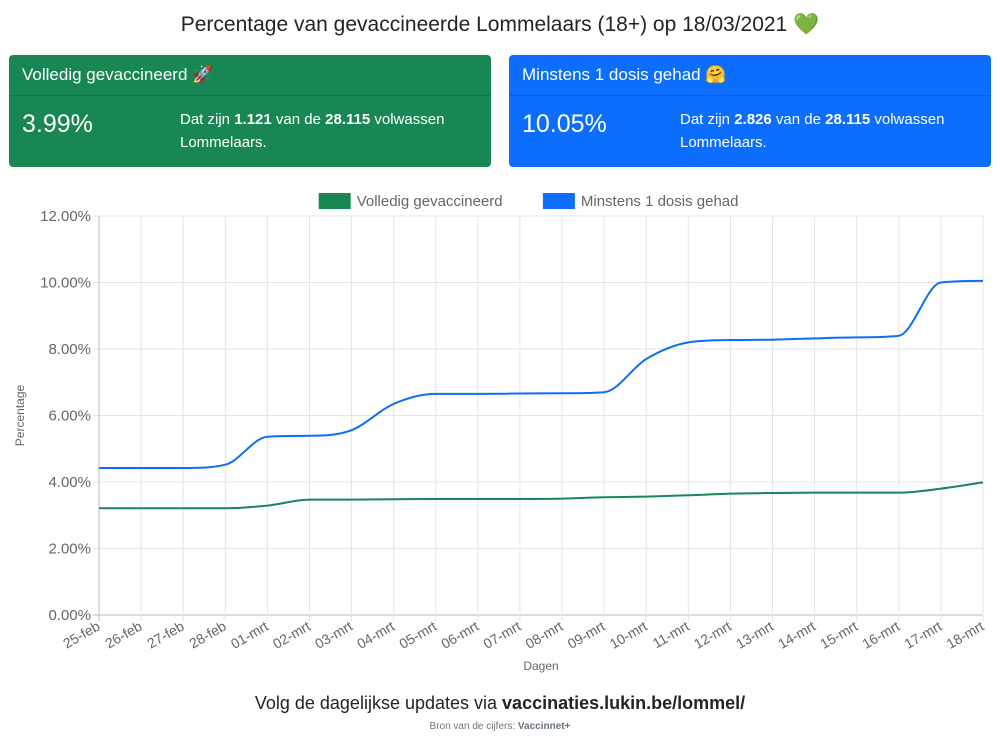  I want to click on card-percentage: 10.05%, so click(564, 124).